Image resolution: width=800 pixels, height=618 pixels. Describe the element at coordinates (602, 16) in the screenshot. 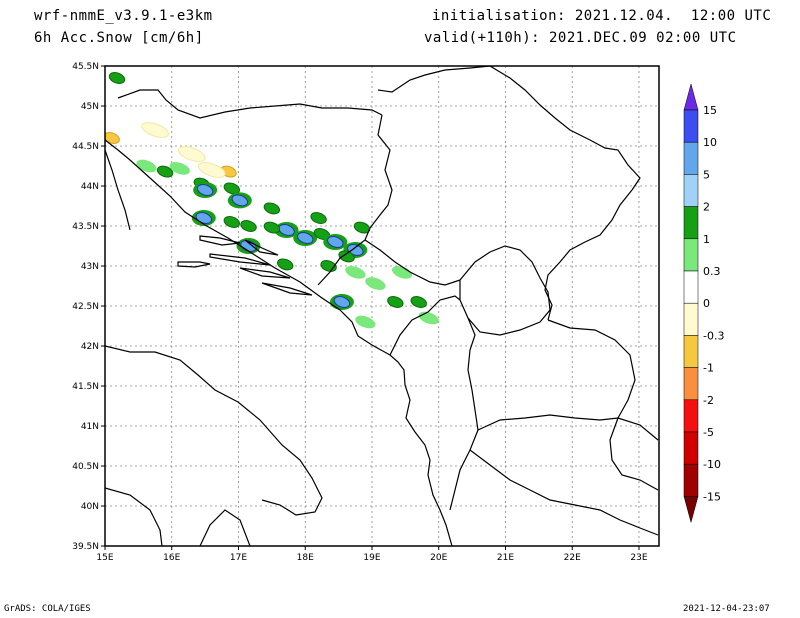

I see `initialisation-time: initialisation: 2021.12.04. 12:00 UTC` at that location.